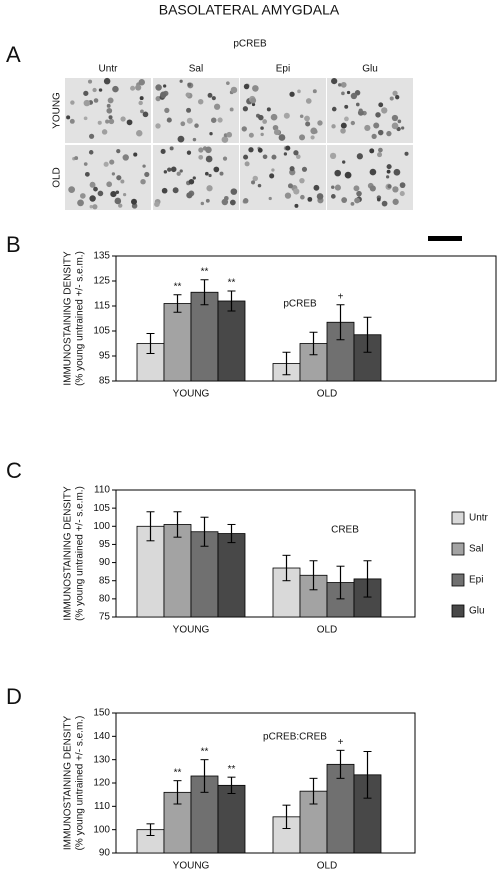 The width and height of the screenshot is (498, 885). Describe the element at coordinates (101, 331) in the screenshot. I see `y-tick-label: 105` at that location.